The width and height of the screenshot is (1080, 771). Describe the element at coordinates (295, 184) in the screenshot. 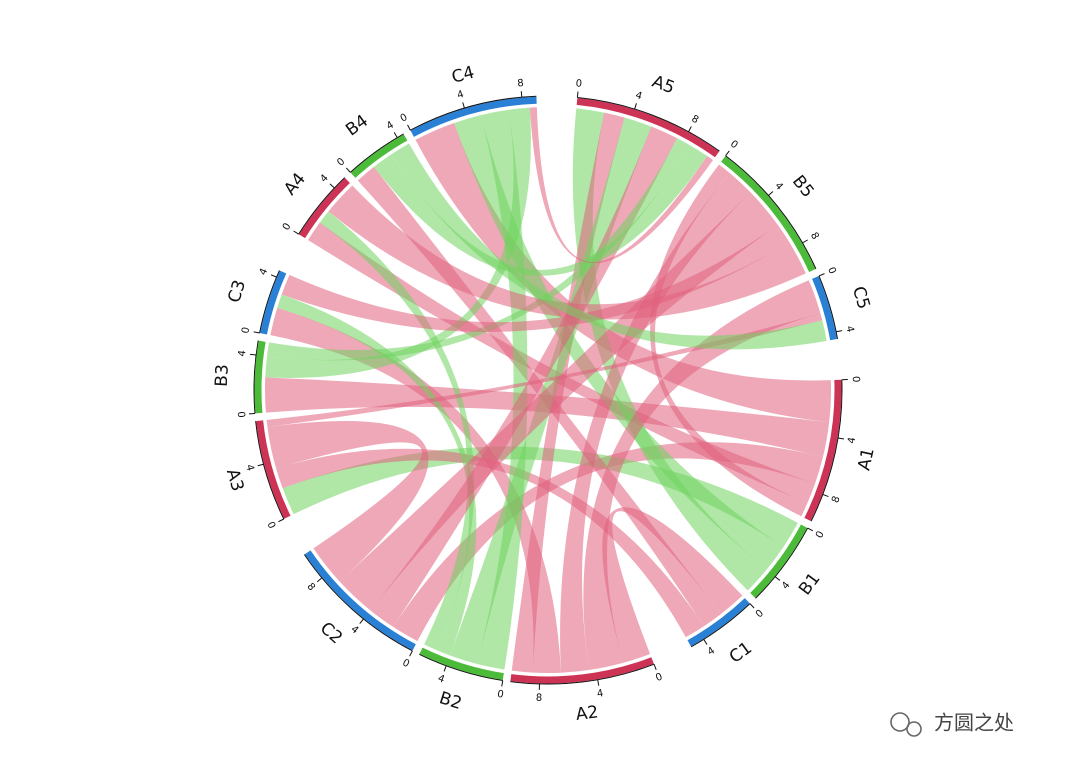

I see `sector-name: A4` at that location.